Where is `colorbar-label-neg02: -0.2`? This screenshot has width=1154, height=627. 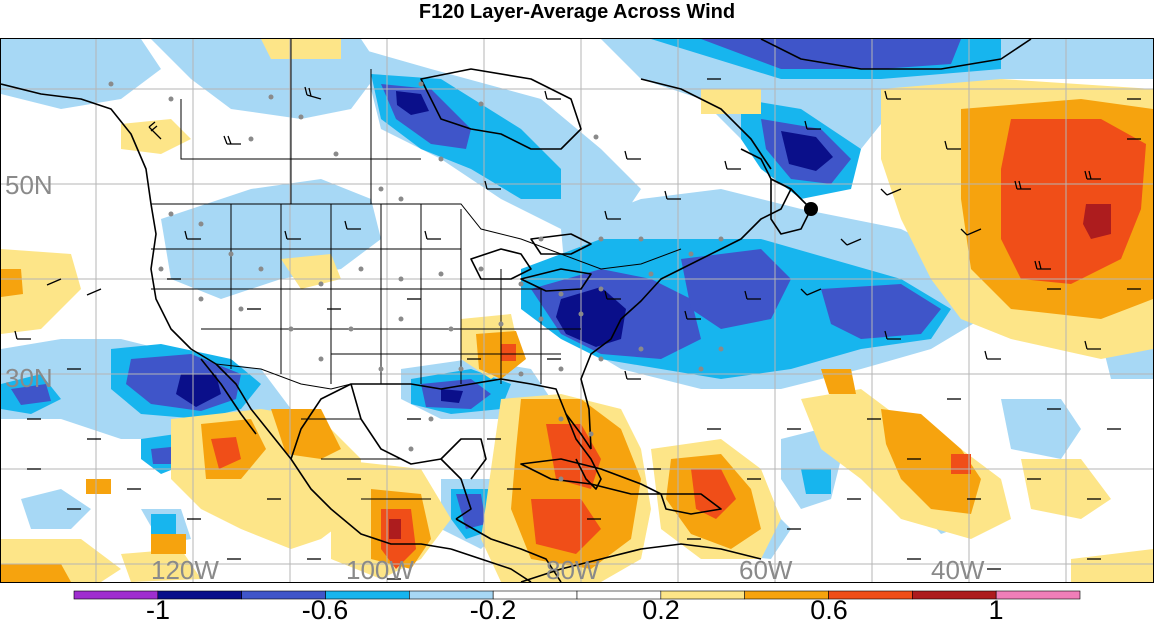
colorbar-label-neg02: -0.2 is located at coordinates (493, 608).